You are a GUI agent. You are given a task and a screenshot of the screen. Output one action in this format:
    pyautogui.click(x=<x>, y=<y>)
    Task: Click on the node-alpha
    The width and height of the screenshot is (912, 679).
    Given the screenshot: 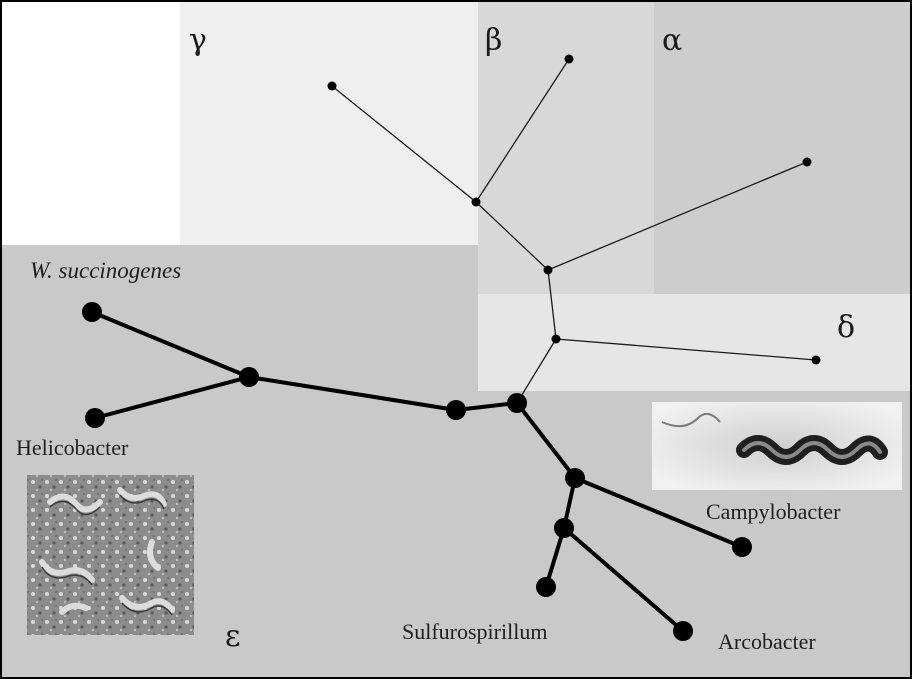 What is the action you would take?
    pyautogui.click(x=548, y=270)
    